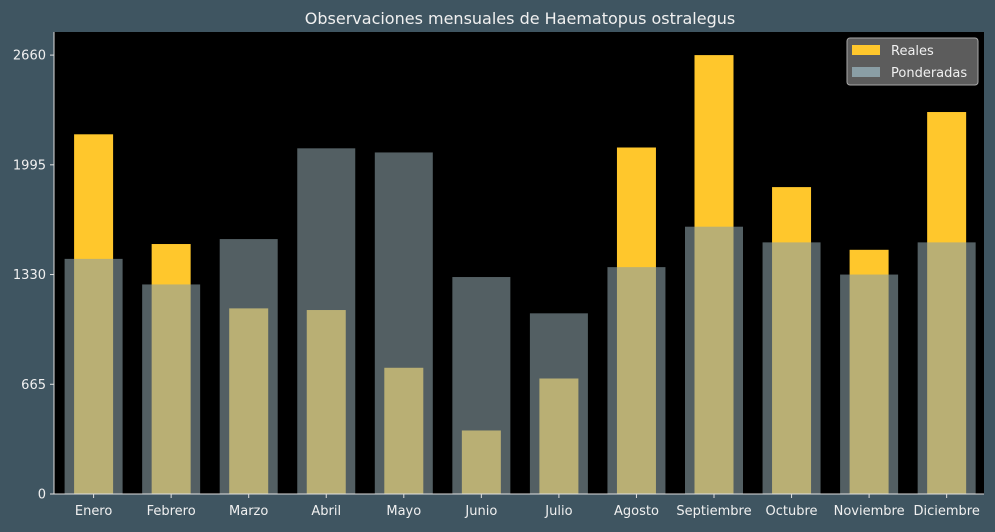 This screenshot has height=532, width=995. Describe the element at coordinates (403, 323) in the screenshot. I see `bar-ponderadas-mayo` at that location.